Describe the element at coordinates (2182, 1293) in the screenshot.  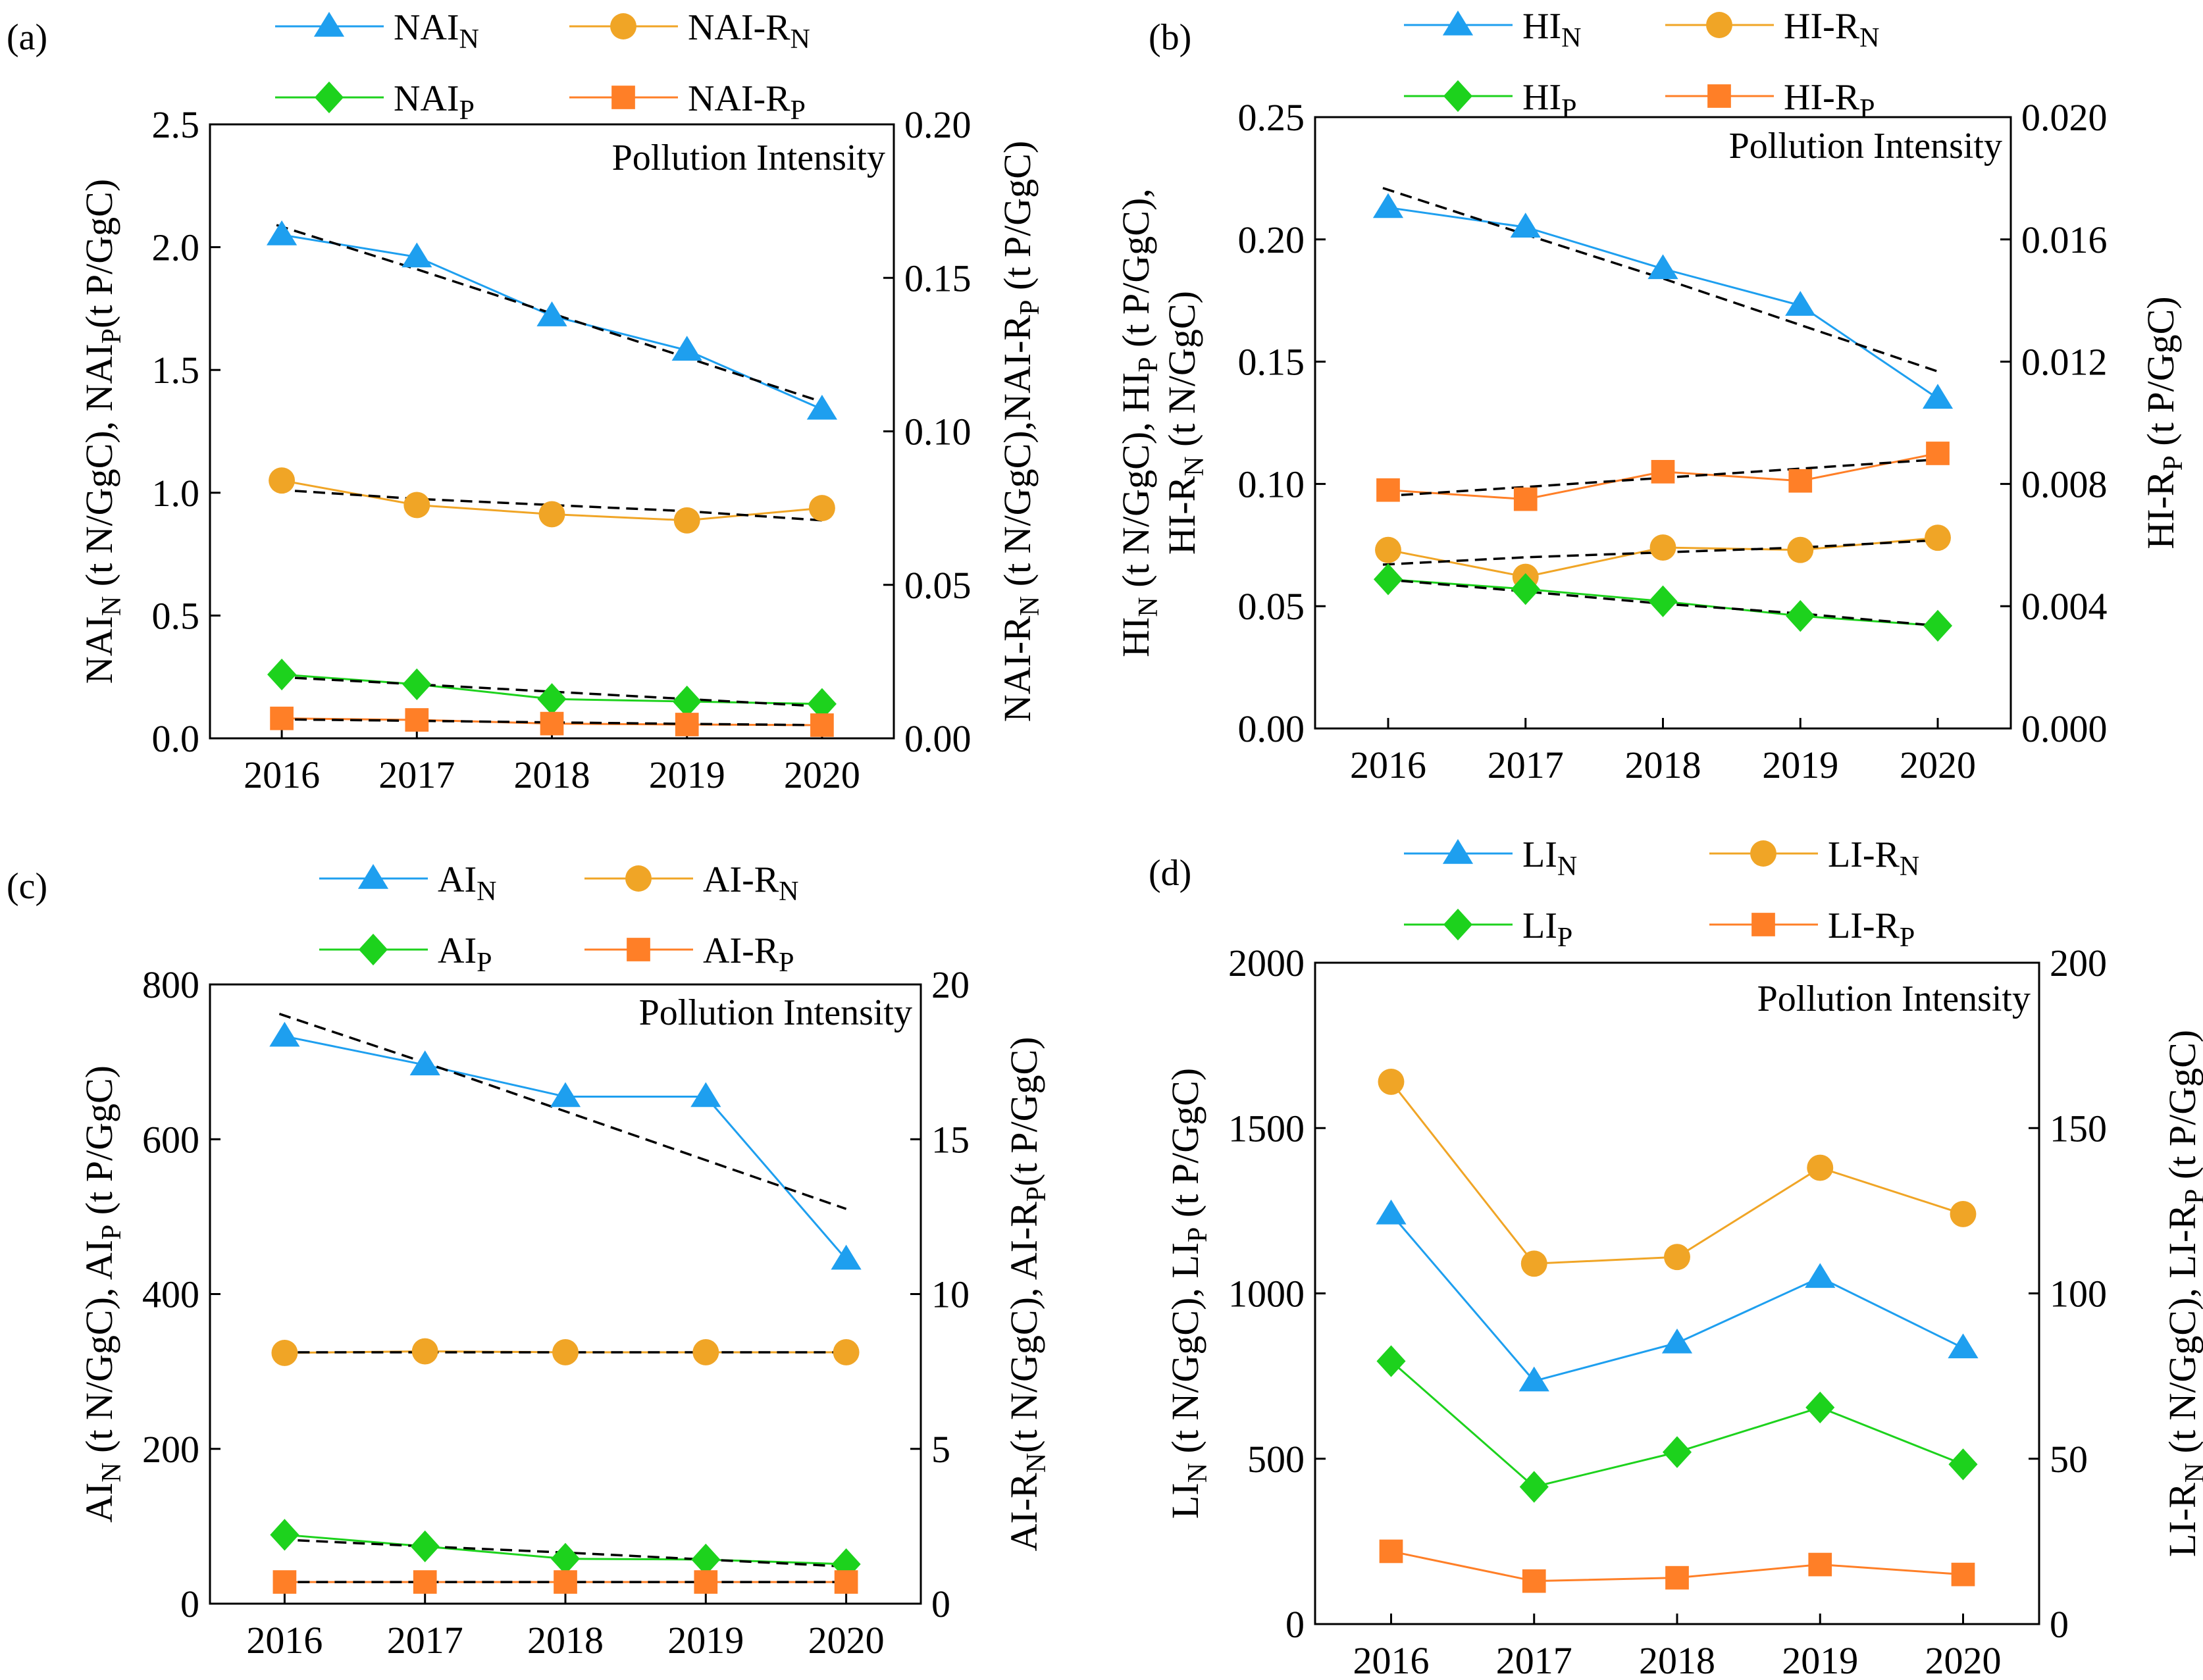
I see `y-right-axis-label: LI-RN (t N/GgC), LI-RP (t P/GgC)` at that location.